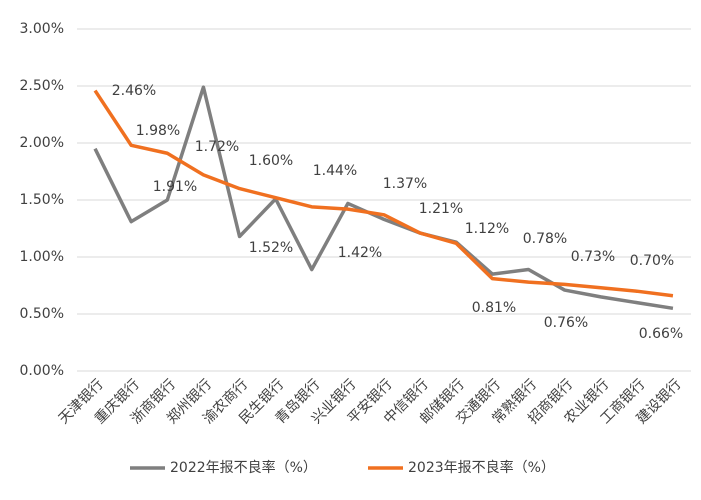  Describe the element at coordinates (494, 308) in the screenshot. I see `data-label: 0.81%` at that location.